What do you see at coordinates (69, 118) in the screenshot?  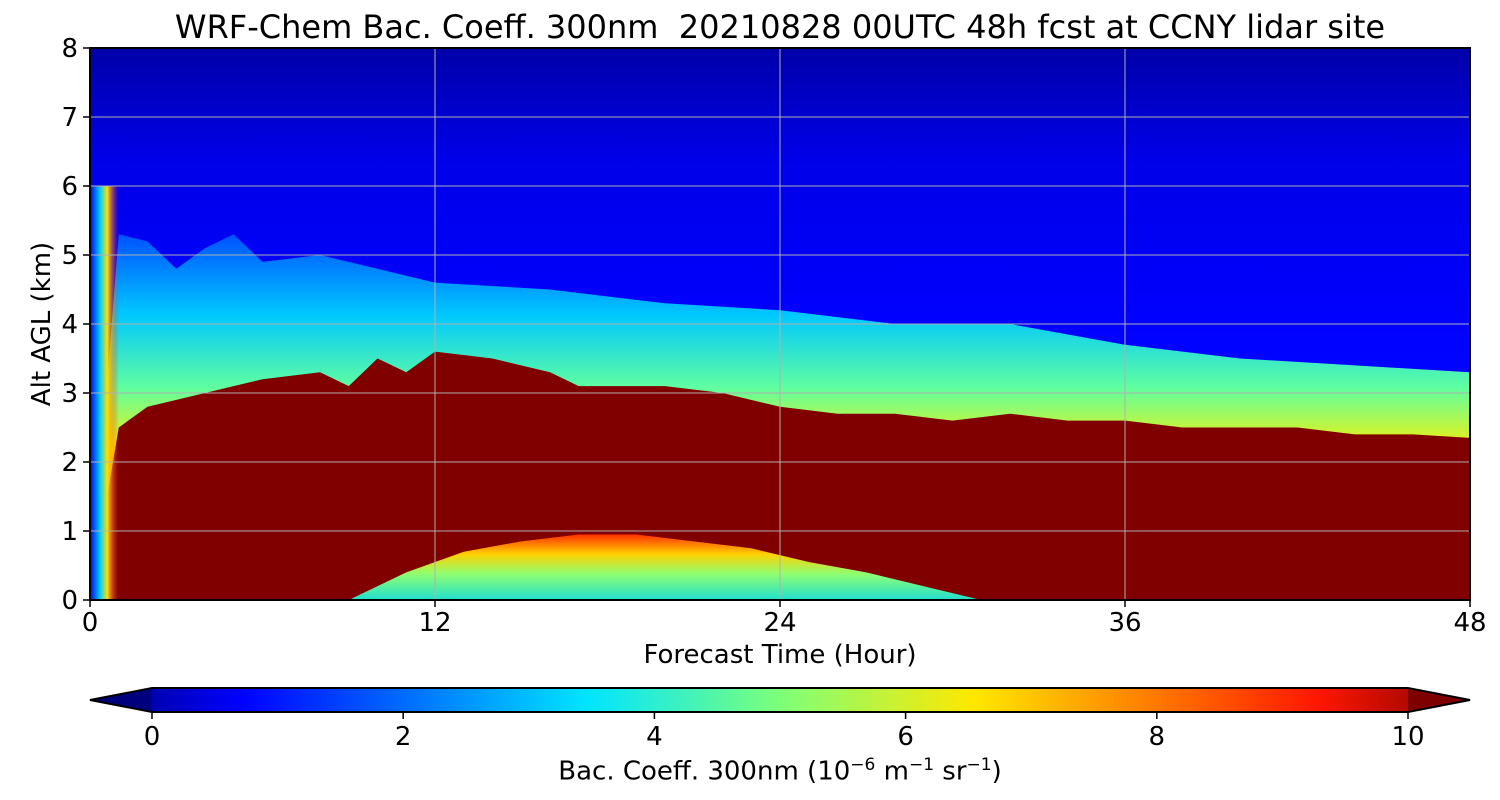 I see `y-tick-label: 7` at bounding box center [69, 118].